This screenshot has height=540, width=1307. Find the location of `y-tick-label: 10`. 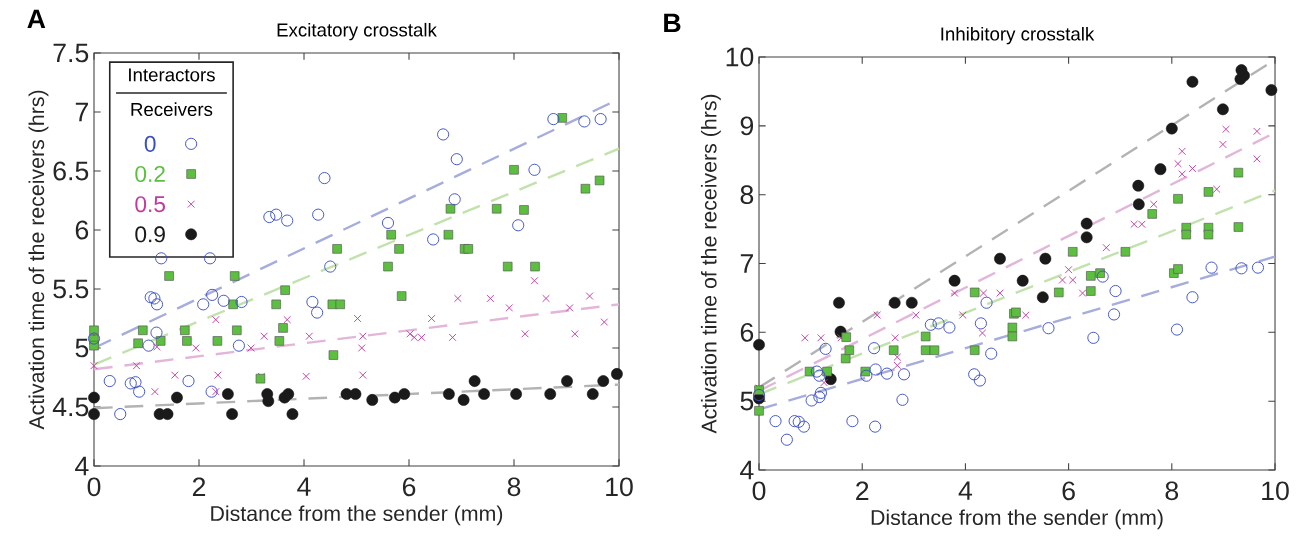

y-tick-label: 10 is located at coordinates (740, 57).